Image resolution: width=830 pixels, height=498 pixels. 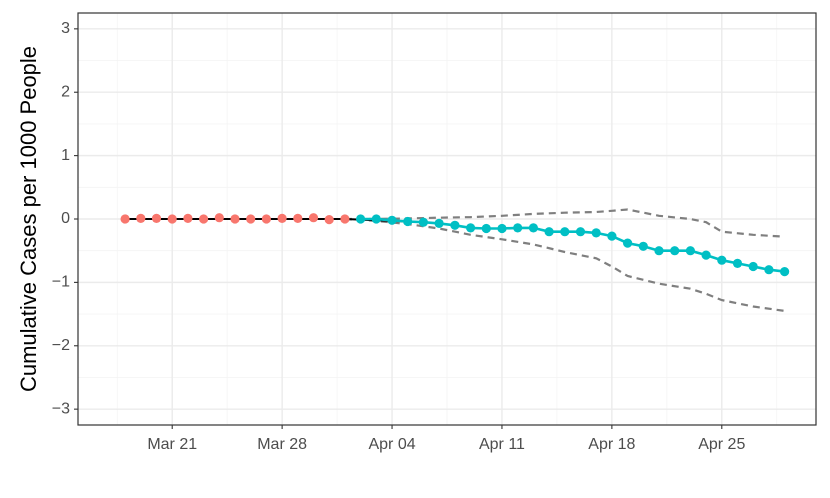 I want to click on series-lines, so click(x=572, y=245).